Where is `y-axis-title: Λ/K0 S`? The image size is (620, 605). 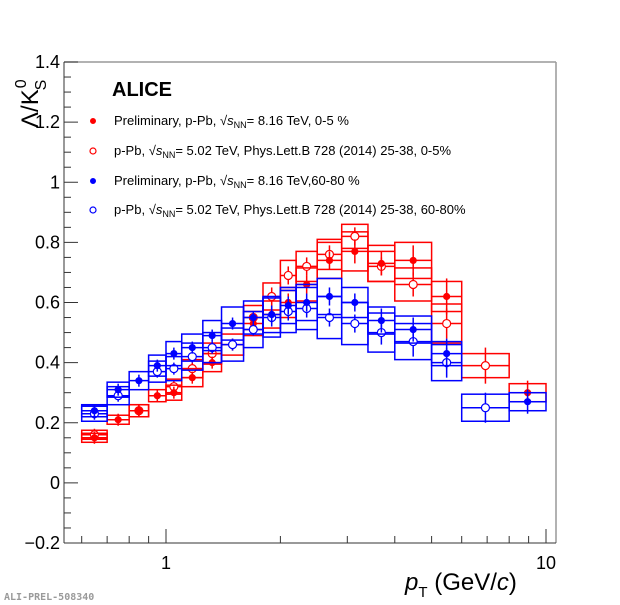 y-axis-title: Λ/K0 S is located at coordinates (31, 103).